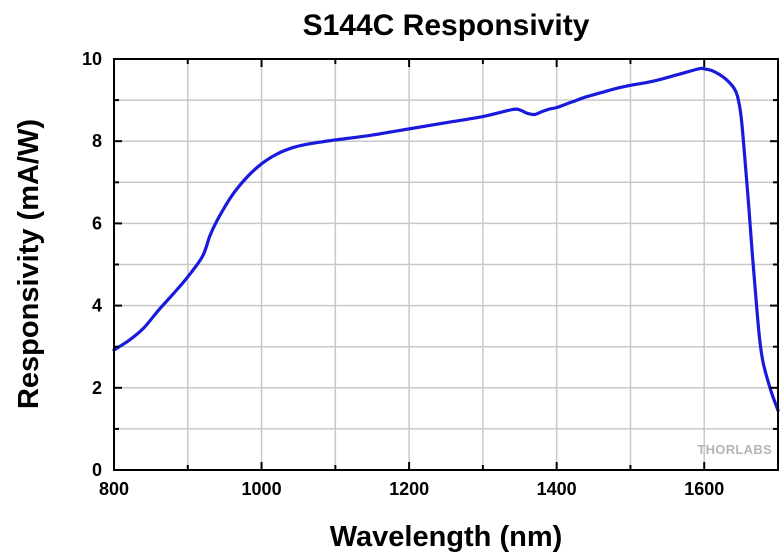  What do you see at coordinates (29, 264) in the screenshot?
I see `y-axis-label: Responsivity (mA/W)` at bounding box center [29, 264].